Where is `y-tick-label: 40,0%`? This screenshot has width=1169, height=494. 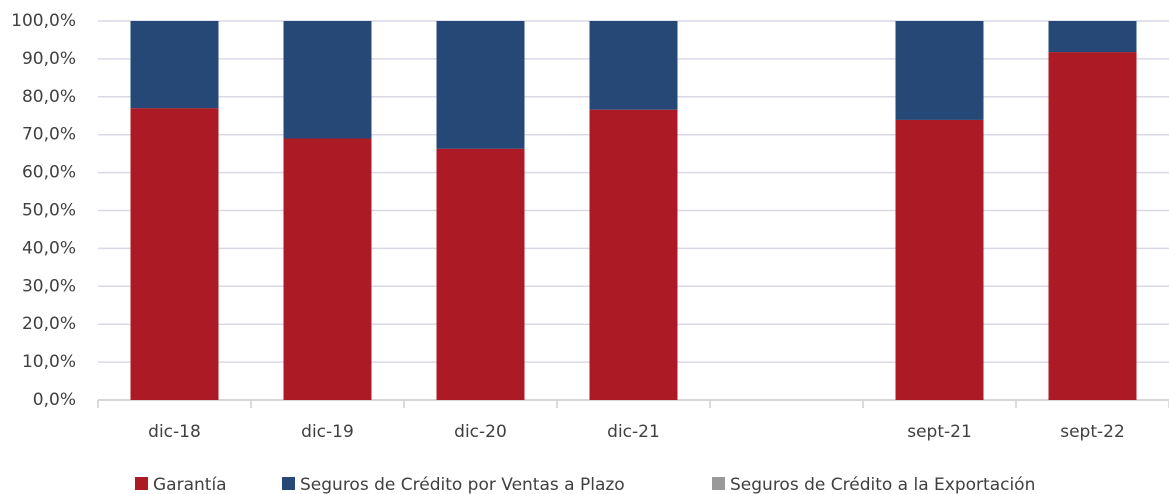
y-tick-label: 40,0% is located at coordinates (49, 248).